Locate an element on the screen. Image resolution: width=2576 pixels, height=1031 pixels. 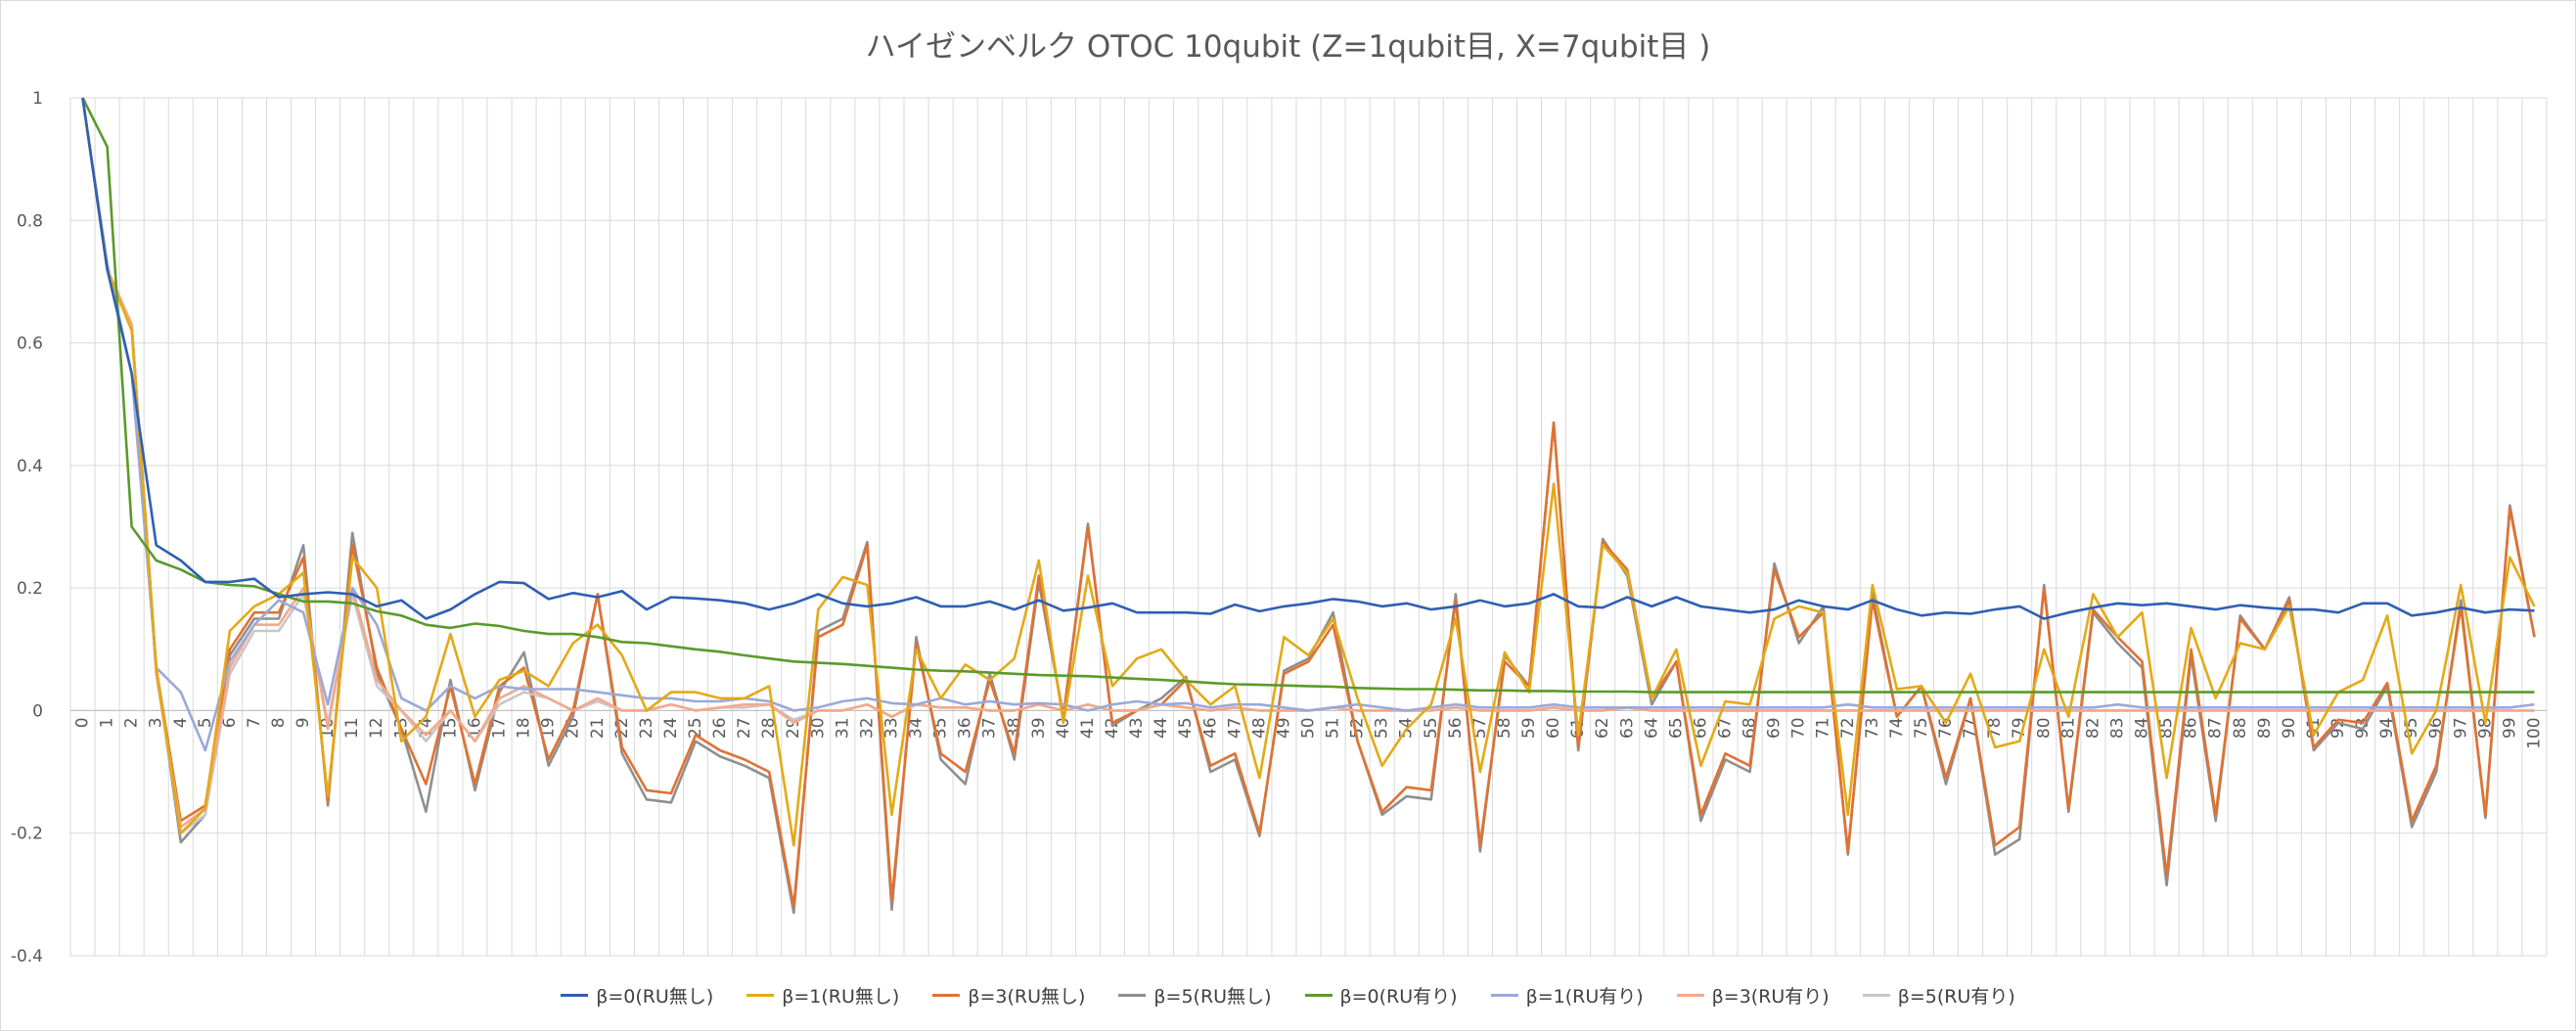
x-tick-label: 80 is located at coordinates (2044, 728).